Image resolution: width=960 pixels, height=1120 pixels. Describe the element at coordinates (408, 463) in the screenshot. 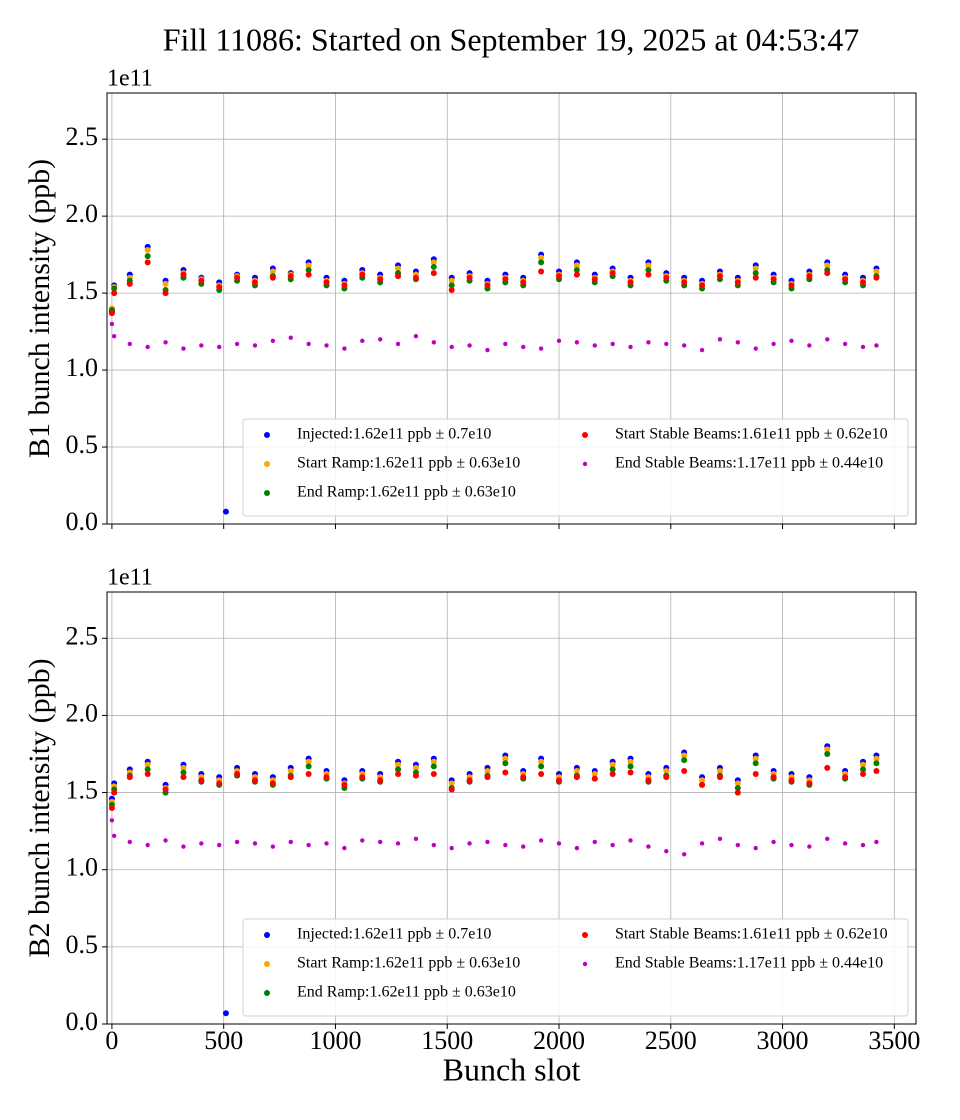

I see `legend-label: Start Ramp:1.62e11 ppb ± 0.63e10` at that location.